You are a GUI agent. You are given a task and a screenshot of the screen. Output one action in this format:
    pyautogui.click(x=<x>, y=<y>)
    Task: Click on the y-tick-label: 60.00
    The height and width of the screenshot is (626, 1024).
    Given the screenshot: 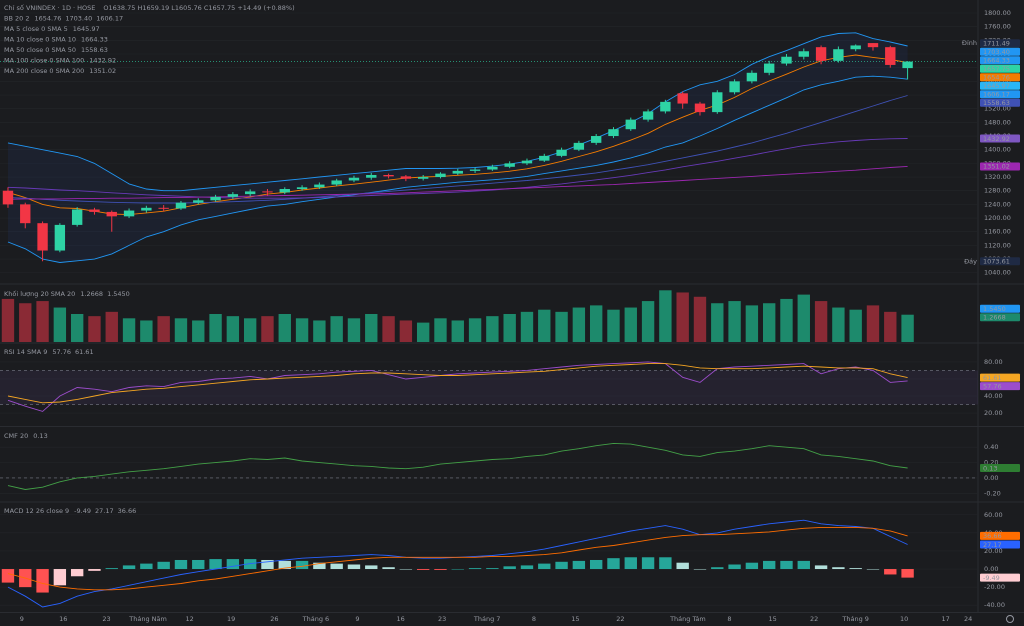 What is the action you would take?
    pyautogui.click(x=993, y=515)
    